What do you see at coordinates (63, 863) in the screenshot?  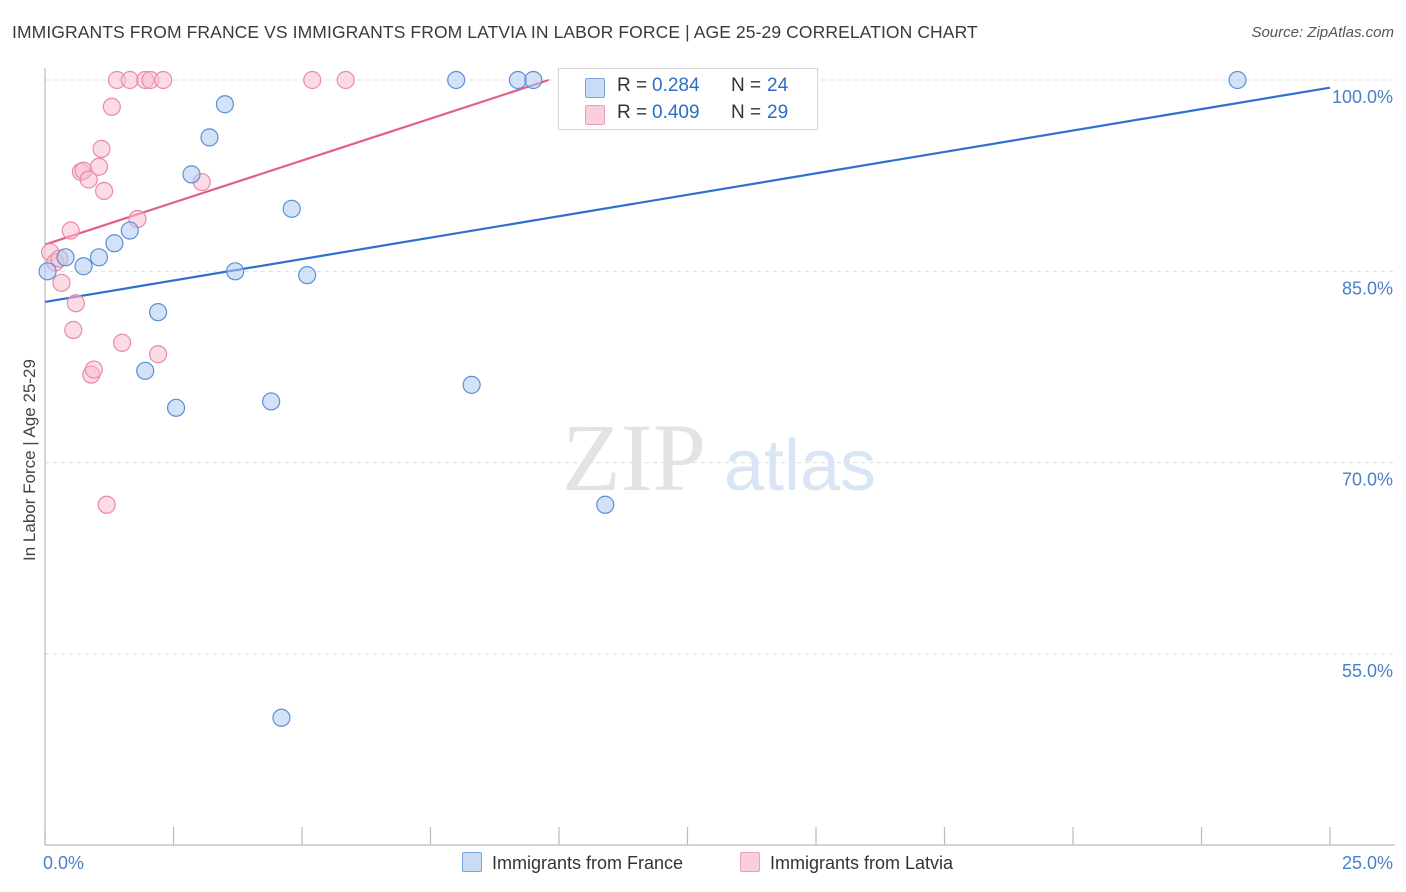 I see `x-tick-label-min: 0.0%` at bounding box center [63, 863].